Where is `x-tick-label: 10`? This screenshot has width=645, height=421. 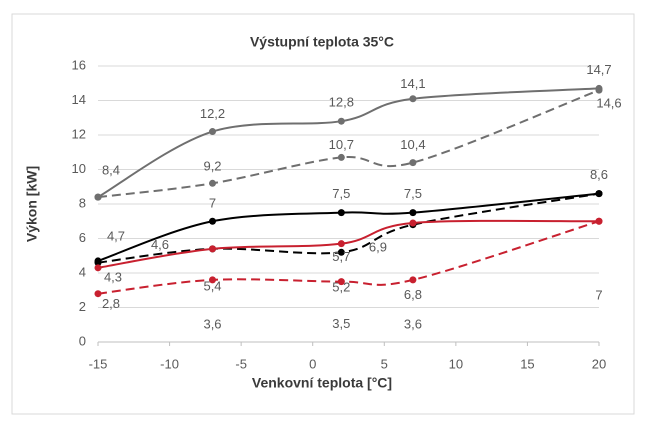
x-tick-label: 10 is located at coordinates (456, 363).